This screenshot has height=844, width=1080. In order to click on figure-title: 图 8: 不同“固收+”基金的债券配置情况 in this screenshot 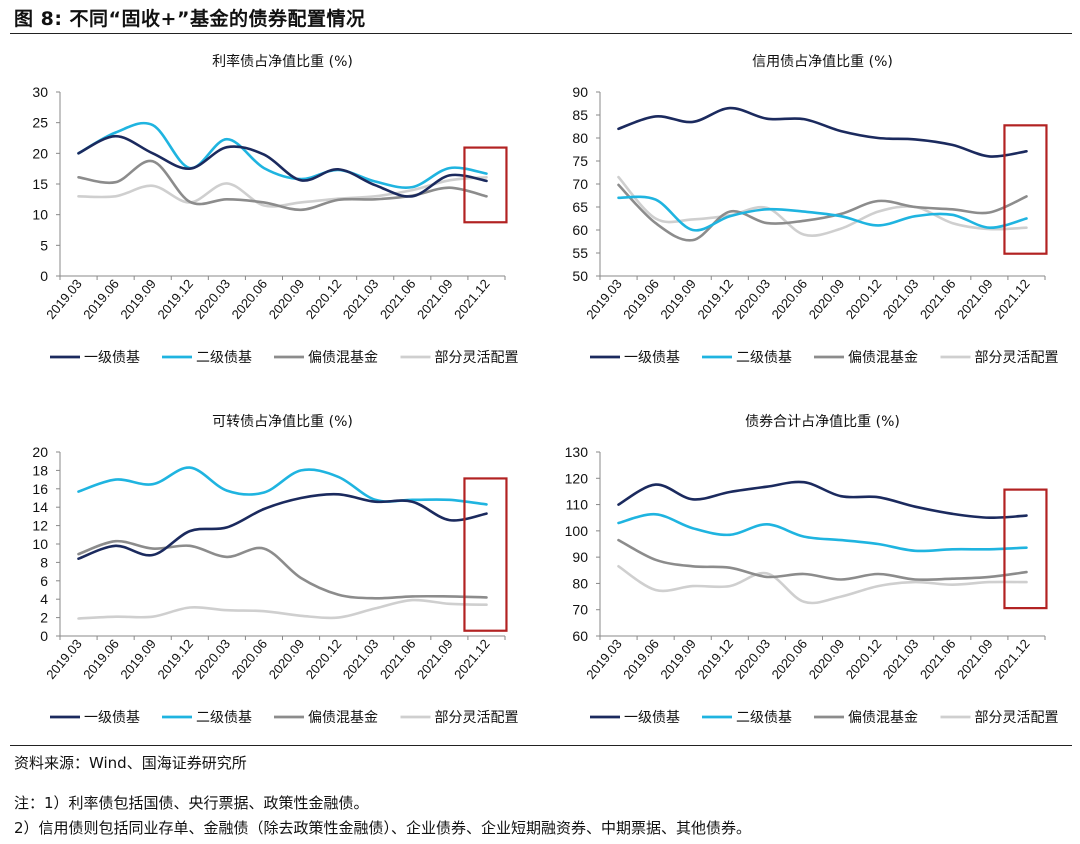, I will do `click(190, 19)`.